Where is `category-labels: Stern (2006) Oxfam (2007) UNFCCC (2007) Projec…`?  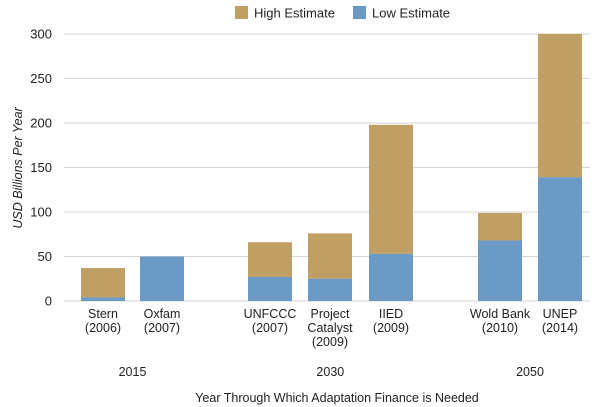 category-labels: Stern (2006) Oxfam (2007) UNFCCC (2007) Projec… is located at coordinates (331, 328).